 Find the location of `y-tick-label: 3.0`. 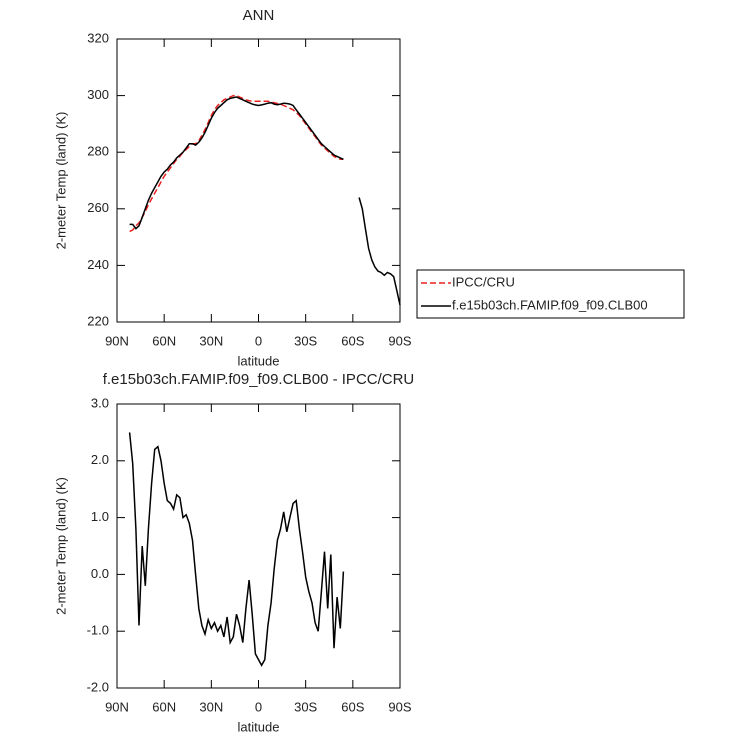

y-tick-label: 3.0 is located at coordinates (100, 402).